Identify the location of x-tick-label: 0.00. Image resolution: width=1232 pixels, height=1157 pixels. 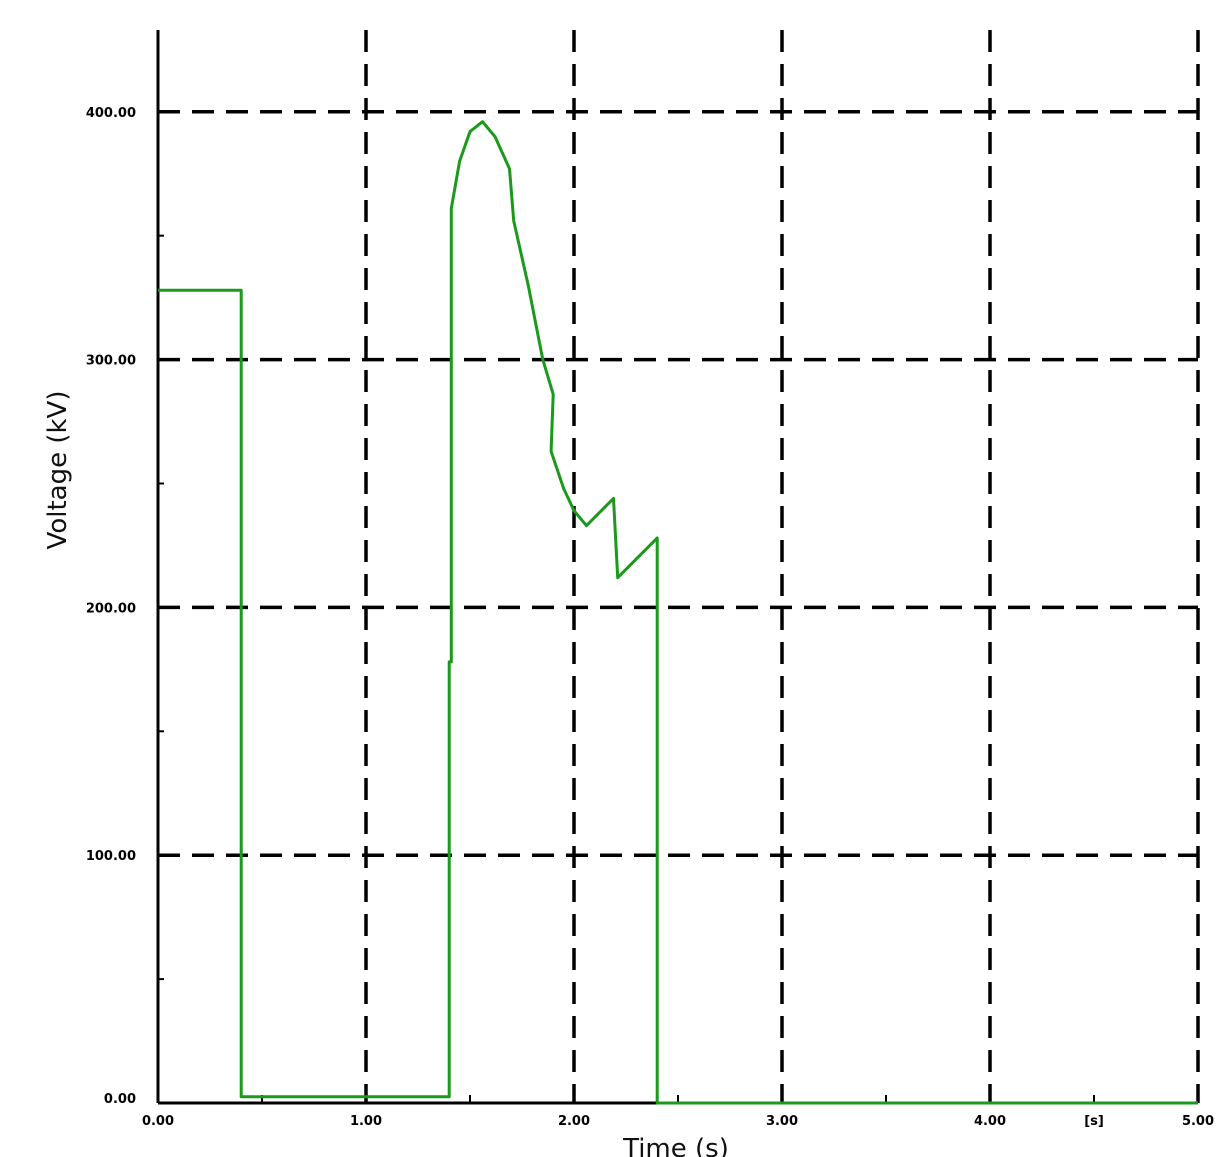
(158, 1121).